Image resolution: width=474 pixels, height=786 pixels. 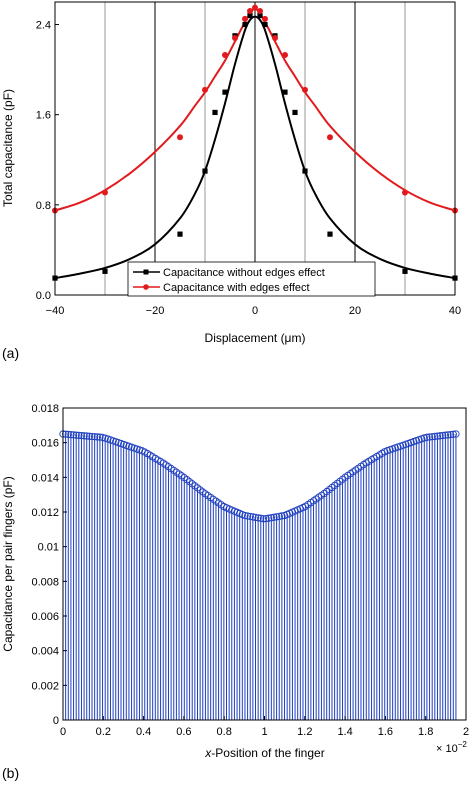 I want to click on x-axis-label-rest: -Position of the finger, so click(x=267, y=753).